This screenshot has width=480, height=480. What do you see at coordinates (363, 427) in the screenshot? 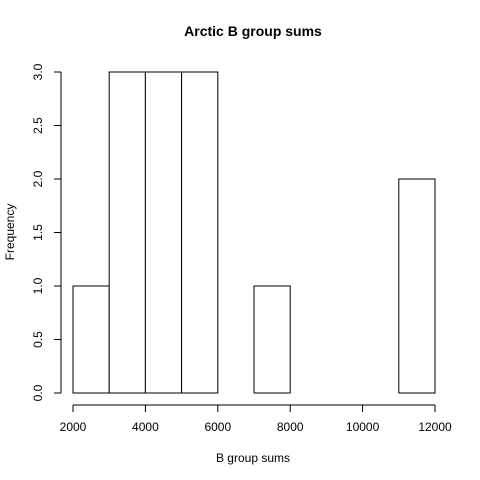
I see `x-tick-label-4: 10000` at bounding box center [363, 427].